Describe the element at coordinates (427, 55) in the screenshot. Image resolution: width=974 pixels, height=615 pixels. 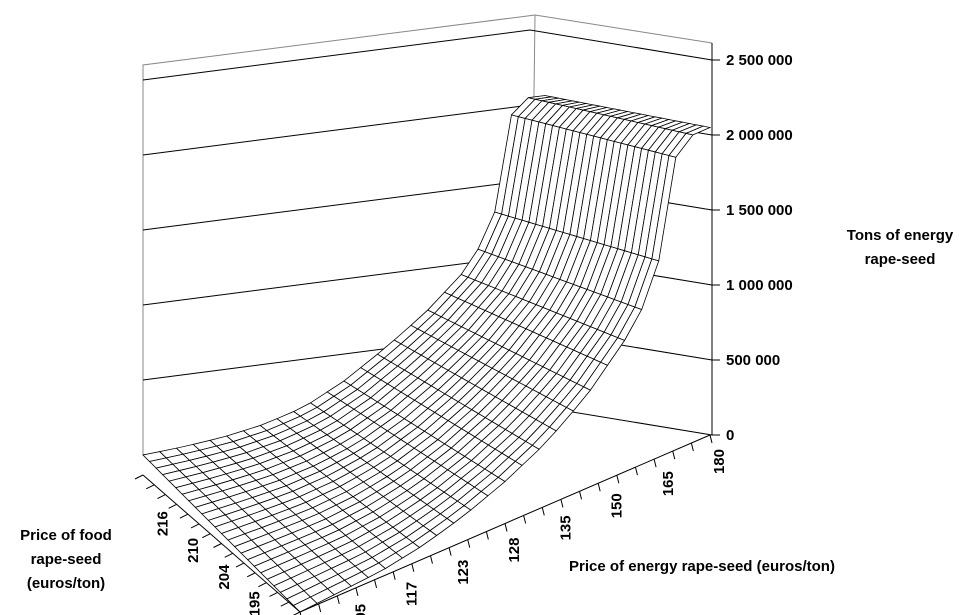
I see `z-gridline` at that location.